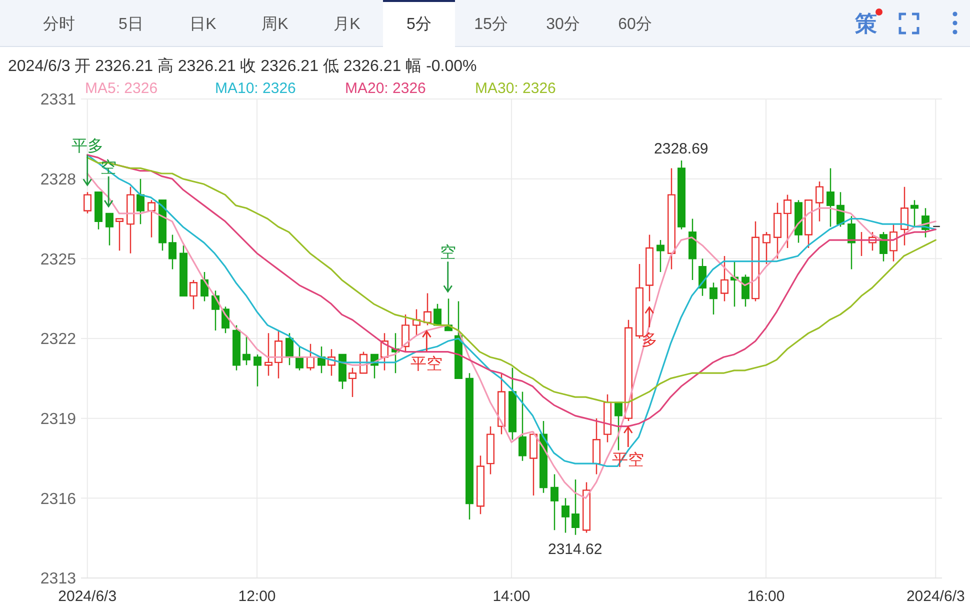 The height and width of the screenshot is (610, 970). What do you see at coordinates (58, 339) in the screenshot?
I see `y-tick-label: 2322` at bounding box center [58, 339].